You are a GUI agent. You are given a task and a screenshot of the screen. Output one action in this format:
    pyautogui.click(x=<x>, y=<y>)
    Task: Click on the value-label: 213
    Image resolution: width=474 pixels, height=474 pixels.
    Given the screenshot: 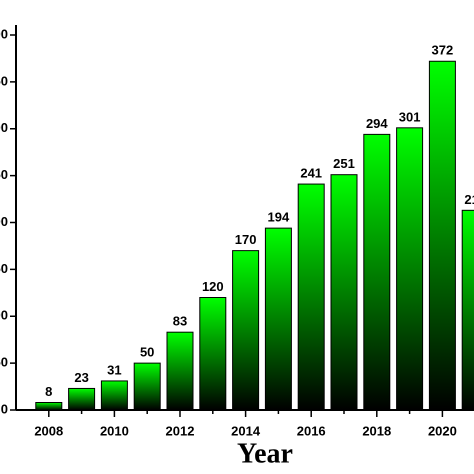 What is the action you would take?
    pyautogui.click(x=469, y=199)
    